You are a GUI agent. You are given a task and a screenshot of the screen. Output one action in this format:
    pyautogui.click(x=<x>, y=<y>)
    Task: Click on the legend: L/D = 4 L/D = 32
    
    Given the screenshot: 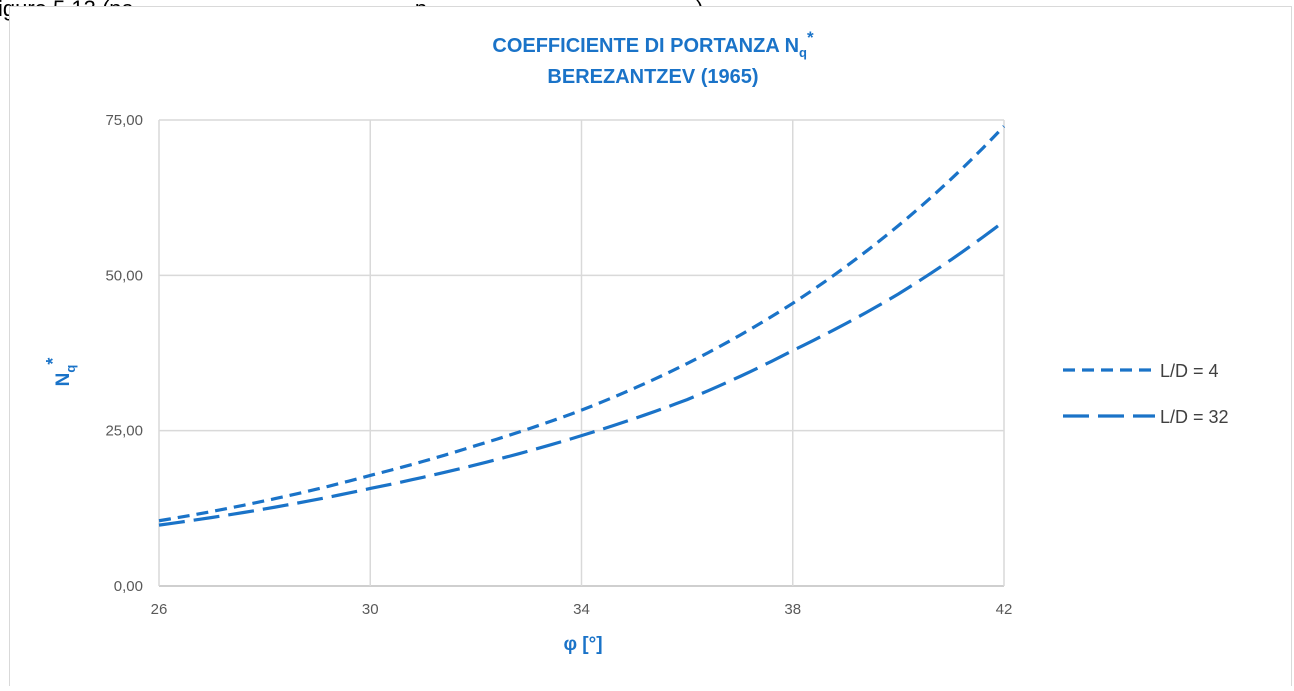 What is the action you would take?
    pyautogui.click(x=1146, y=394)
    